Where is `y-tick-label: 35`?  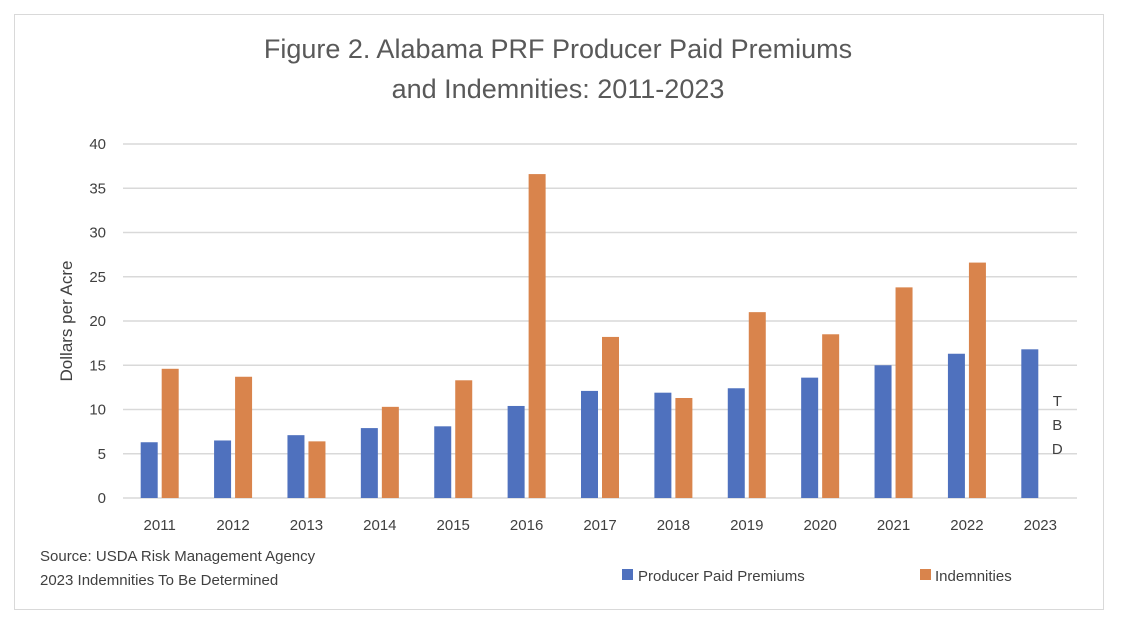
y-tick-label: 35 is located at coordinates (97, 188).